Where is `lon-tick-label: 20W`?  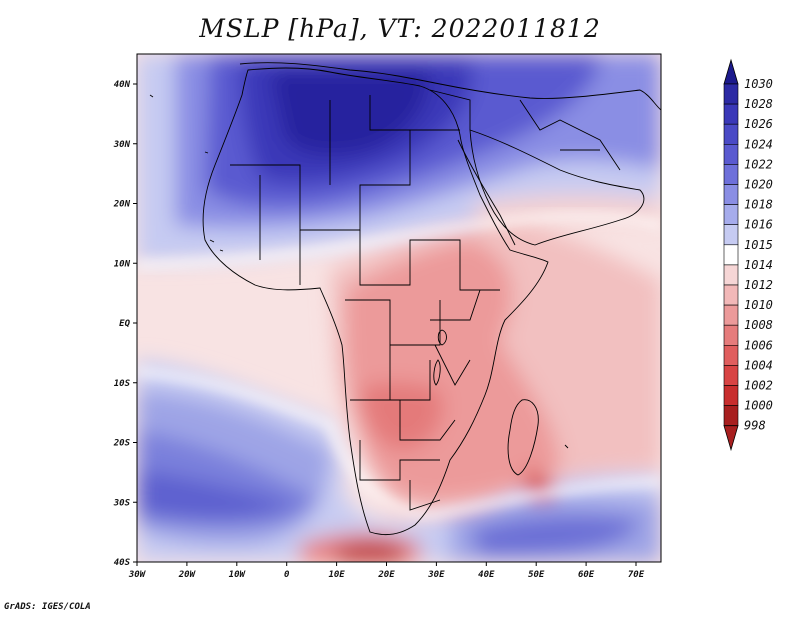
lon-tick-label: 20W is located at coordinates (187, 575).